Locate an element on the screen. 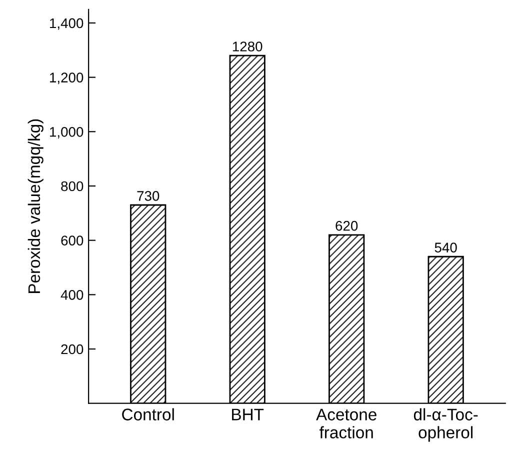 The image size is (521, 469). y-tick-label: 1,200 is located at coordinates (67, 78).